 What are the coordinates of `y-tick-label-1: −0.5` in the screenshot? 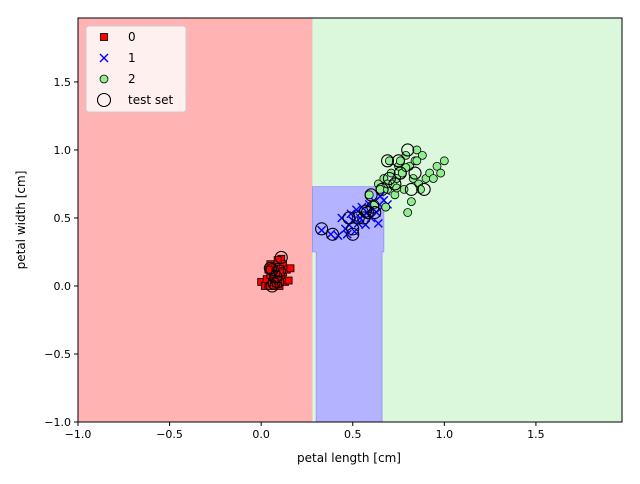 It's located at (57, 354).